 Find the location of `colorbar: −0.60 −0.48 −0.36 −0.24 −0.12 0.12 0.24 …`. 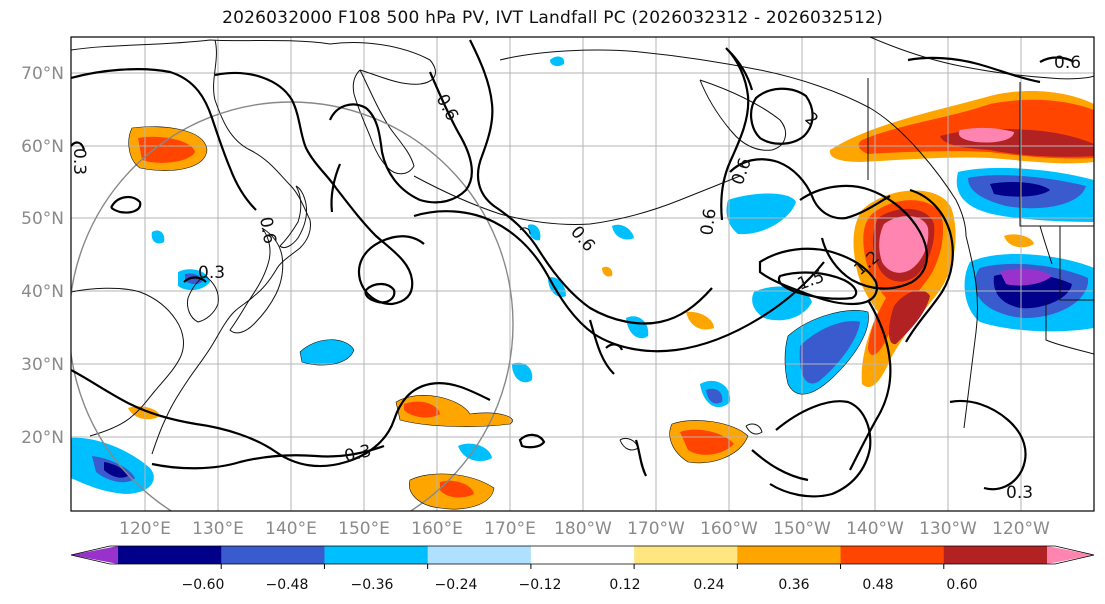

colorbar: −0.60 −0.48 −0.36 −0.24 −0.12 0.12 0.24 … is located at coordinates (582, 569).